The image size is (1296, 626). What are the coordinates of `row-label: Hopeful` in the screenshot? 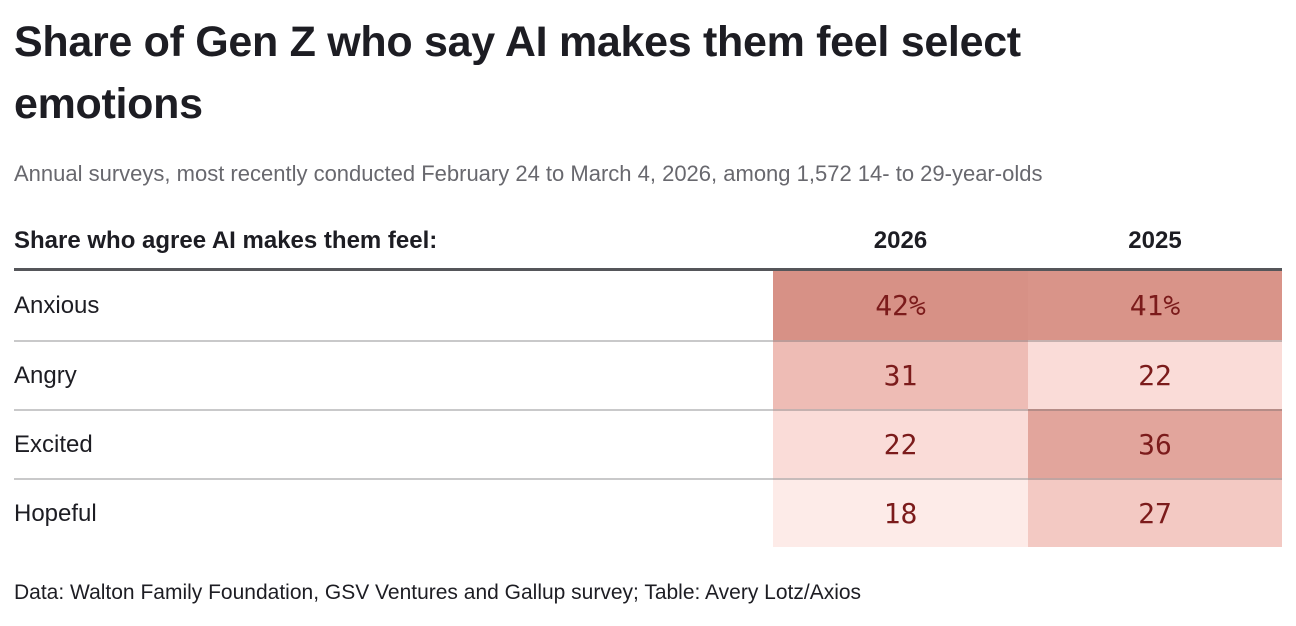 It's located at (393, 512).